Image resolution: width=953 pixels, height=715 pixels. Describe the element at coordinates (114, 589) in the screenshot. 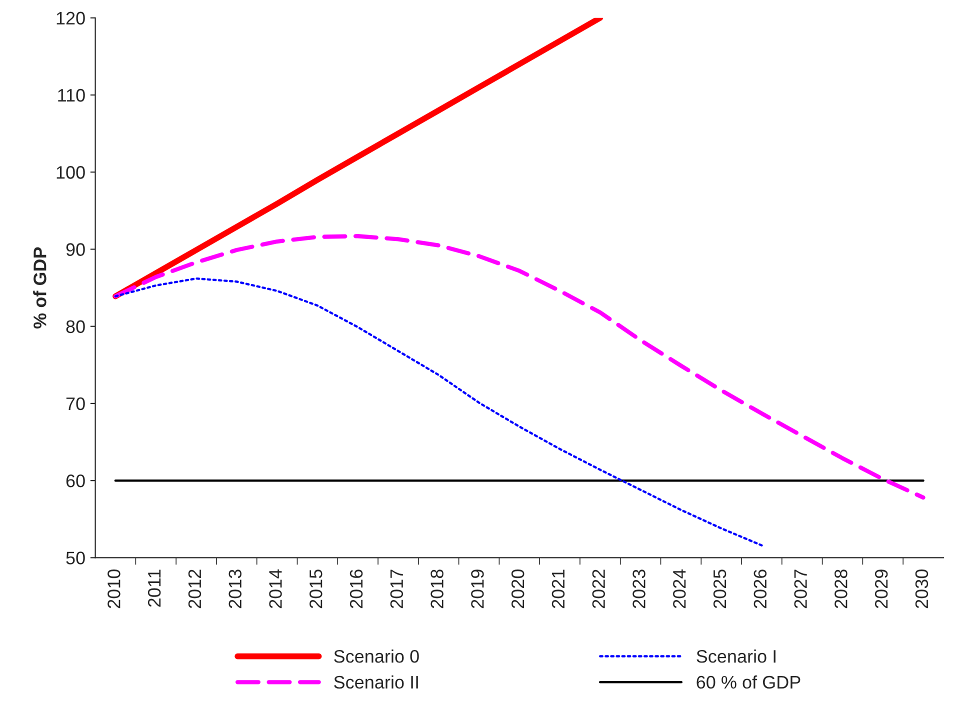

I see `x-tick-label: 2010` at that location.